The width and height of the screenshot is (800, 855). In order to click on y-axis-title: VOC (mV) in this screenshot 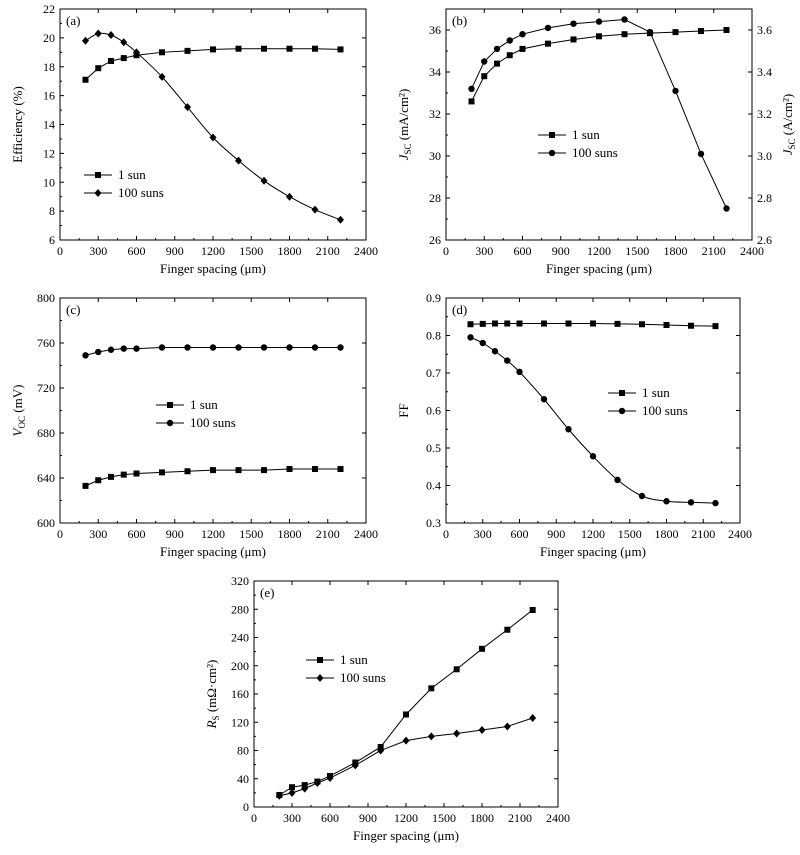, I will do `click(18, 411)`.